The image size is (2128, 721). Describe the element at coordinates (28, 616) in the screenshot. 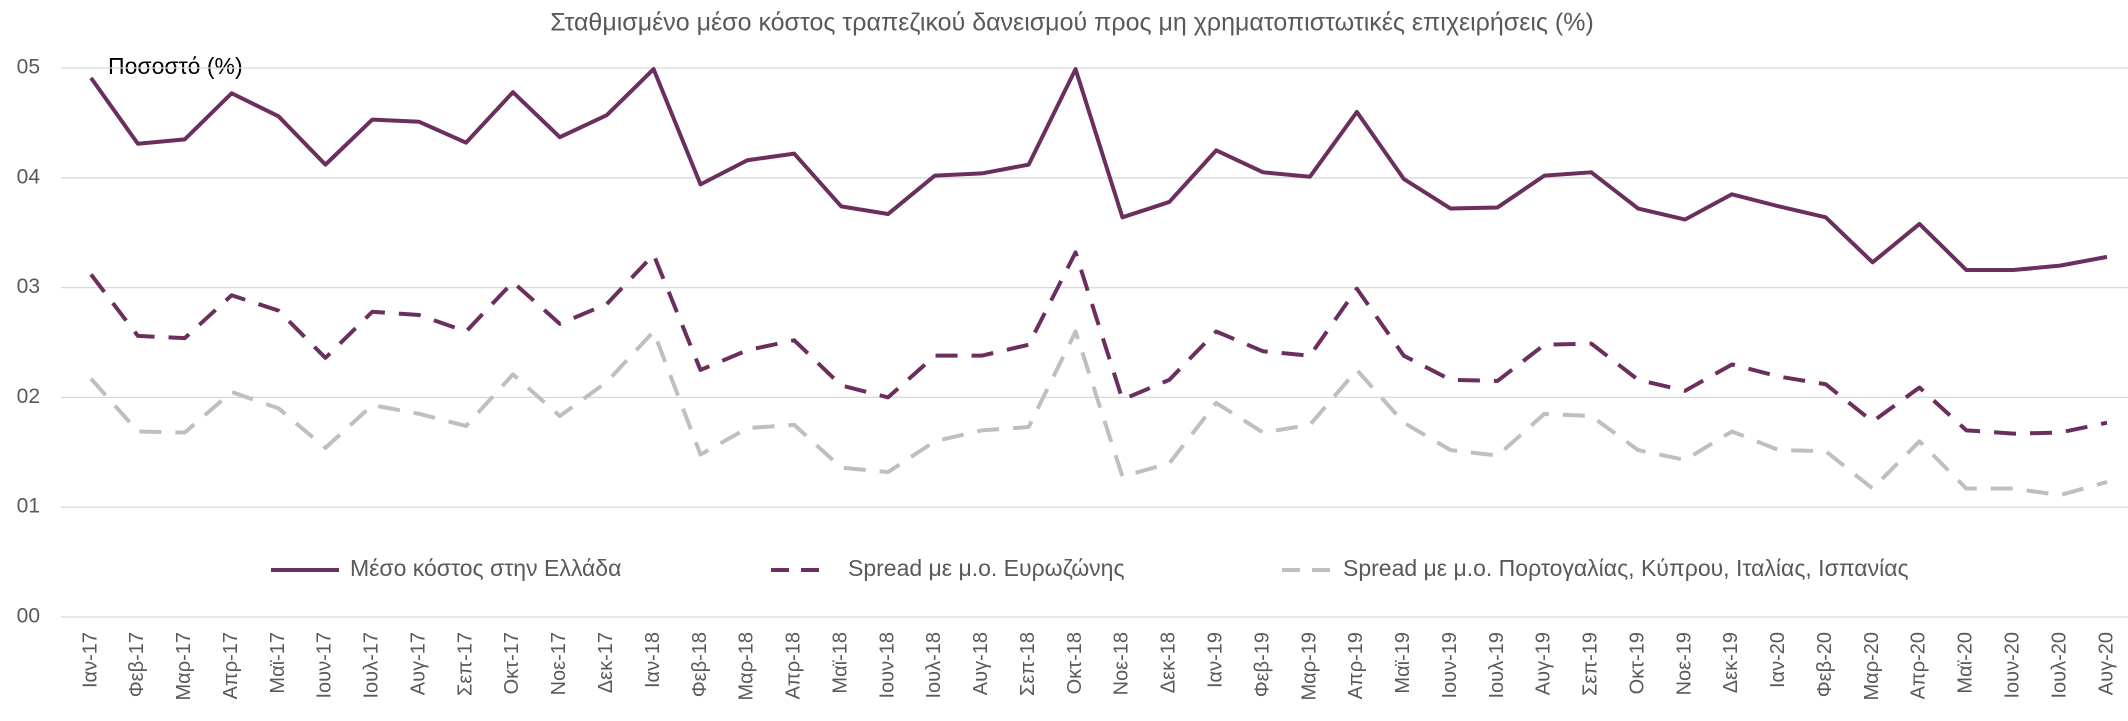

I see `y-tick-label: 00` at that location.